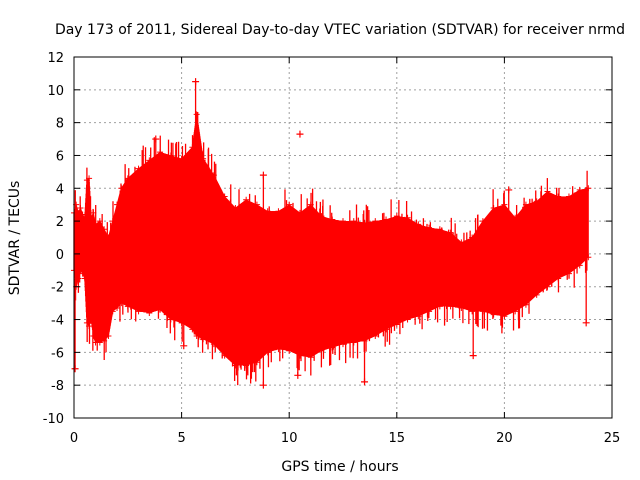 The image size is (640, 480). What do you see at coordinates (60, 222) in the screenshot?
I see `y-tick-label: 2` at bounding box center [60, 222].